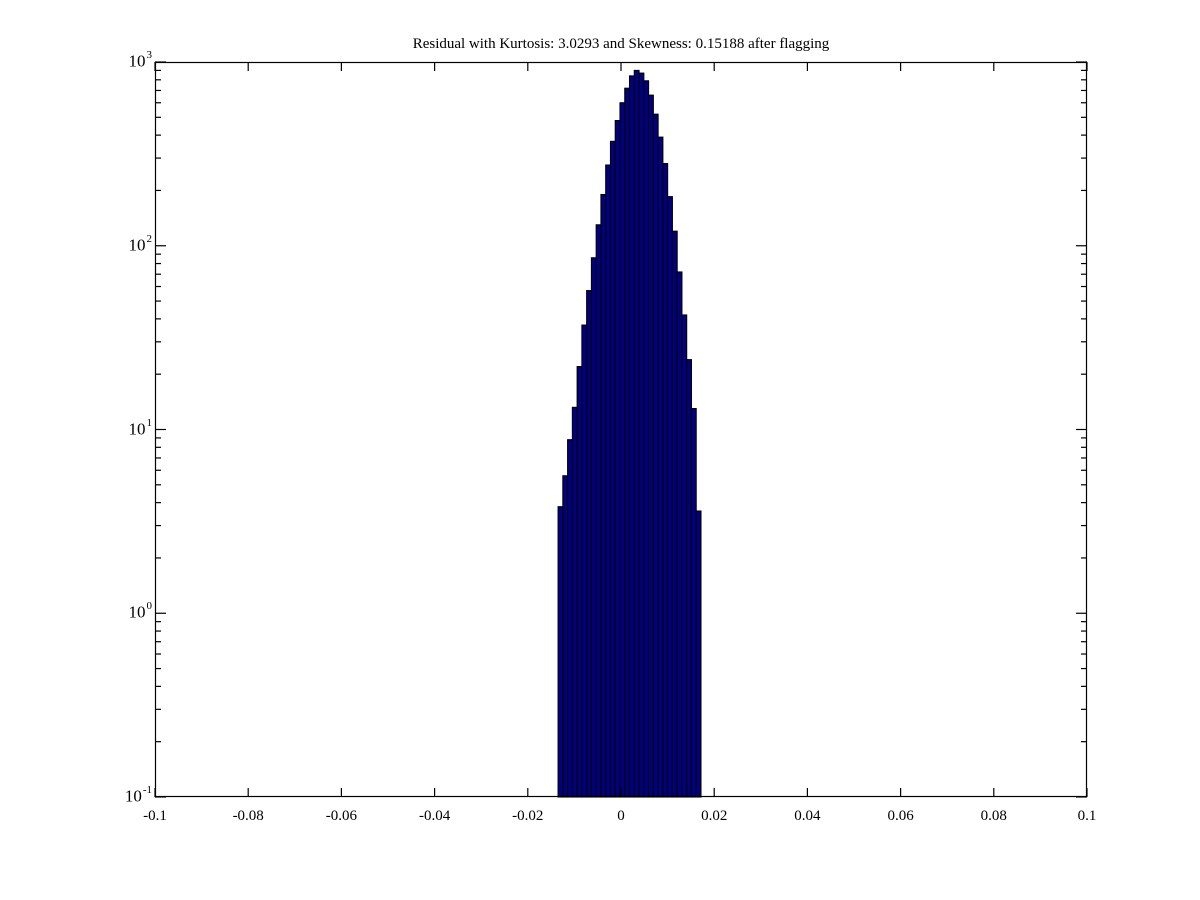 Image resolution: width=1200 pixels, height=900 pixels. I want to click on x-axis-tick-label: -0.02, so click(528, 816).